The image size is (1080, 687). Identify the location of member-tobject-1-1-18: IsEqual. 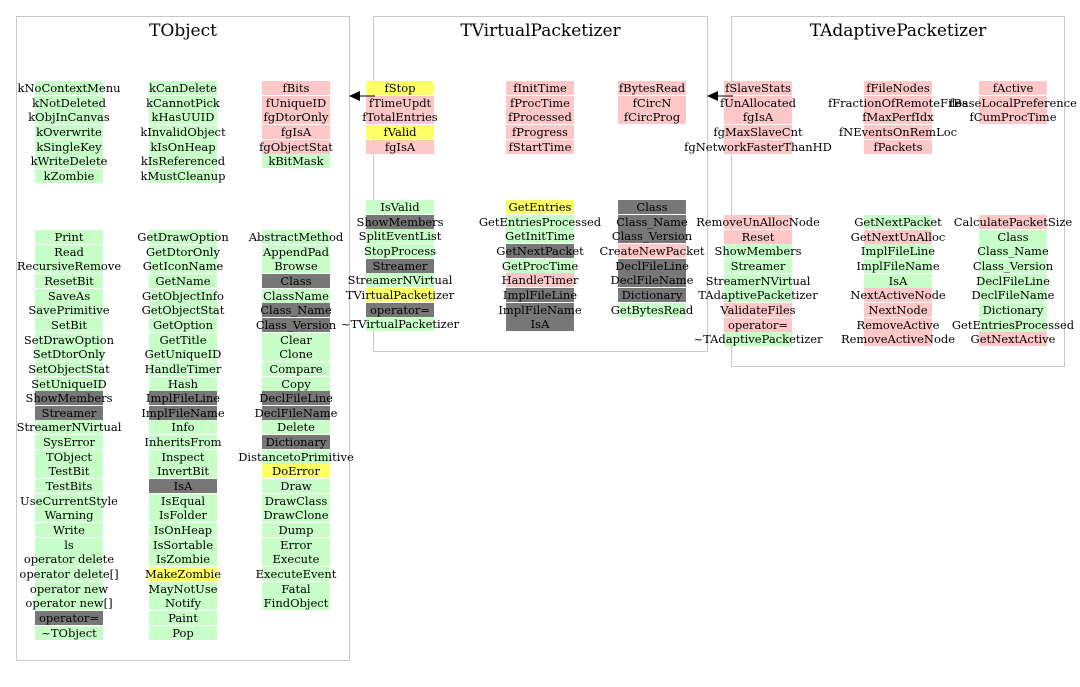
(183, 500).